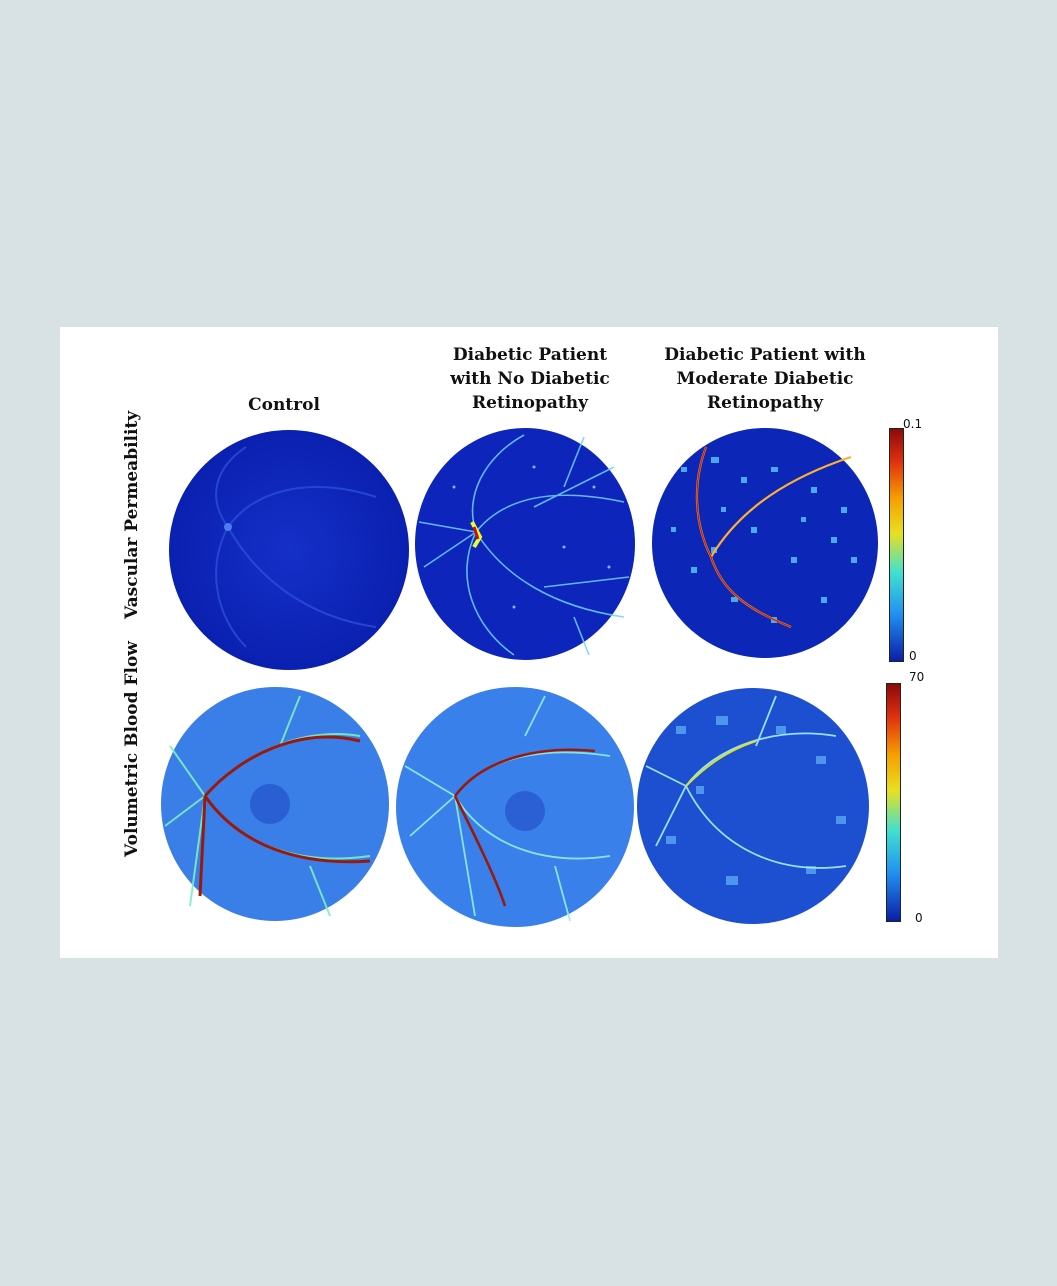 This screenshot has height=1286, width=1057. Describe the element at coordinates (515, 807) in the screenshot. I see `fundus-image-flow-no-dr` at that location.